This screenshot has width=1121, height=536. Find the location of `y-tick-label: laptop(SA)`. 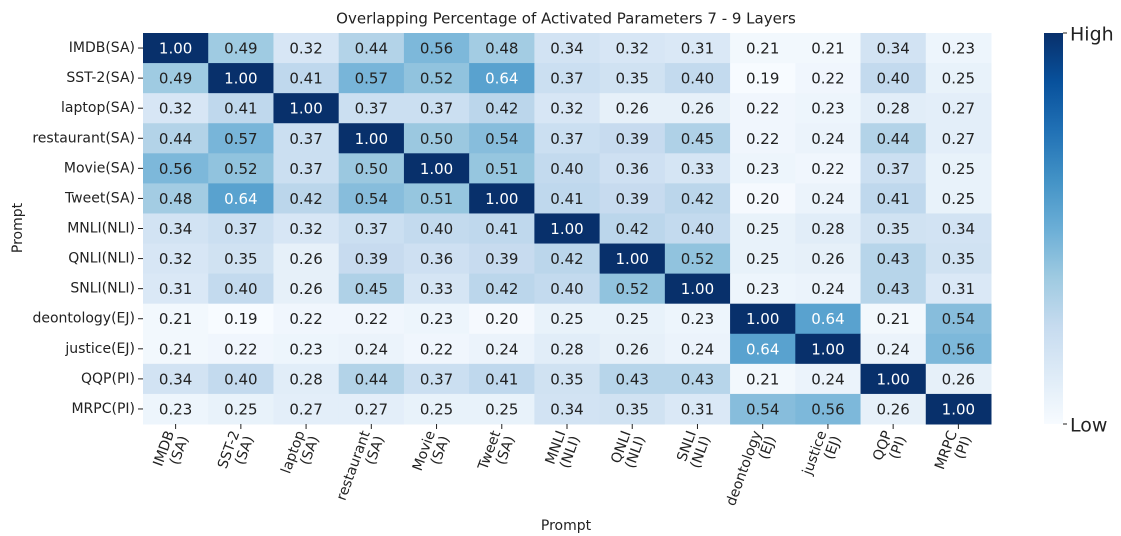

y-tick-label: laptop(SA) is located at coordinates (98, 108).